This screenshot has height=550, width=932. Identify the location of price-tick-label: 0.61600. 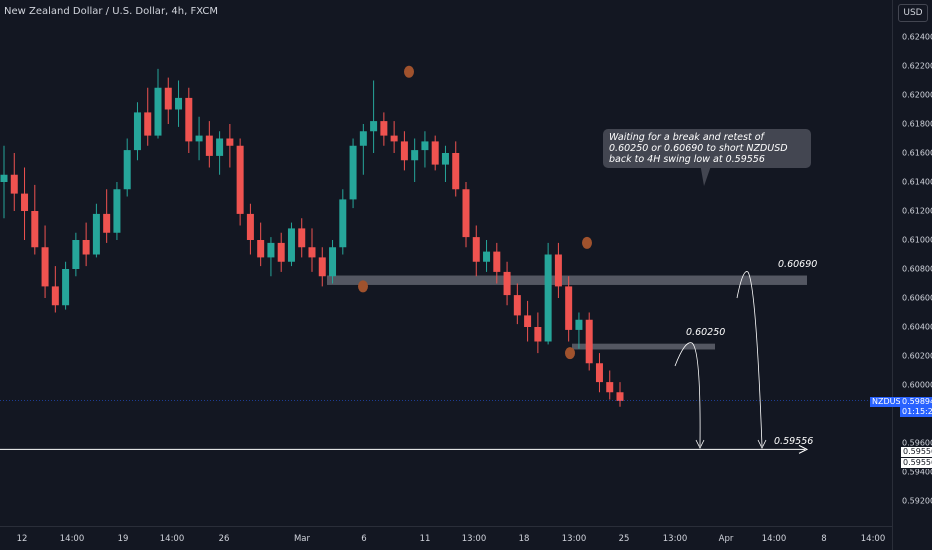
(917, 153).